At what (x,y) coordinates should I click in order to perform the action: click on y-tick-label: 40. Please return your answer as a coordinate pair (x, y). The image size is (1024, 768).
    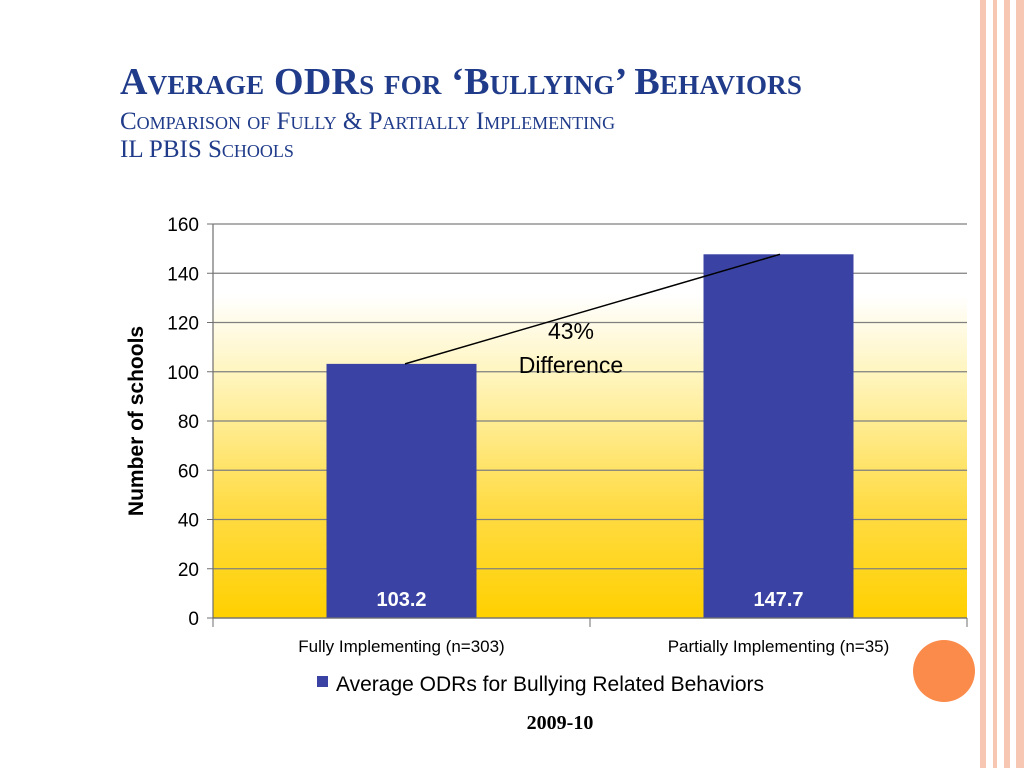
    Looking at the image, I should click on (188, 521).